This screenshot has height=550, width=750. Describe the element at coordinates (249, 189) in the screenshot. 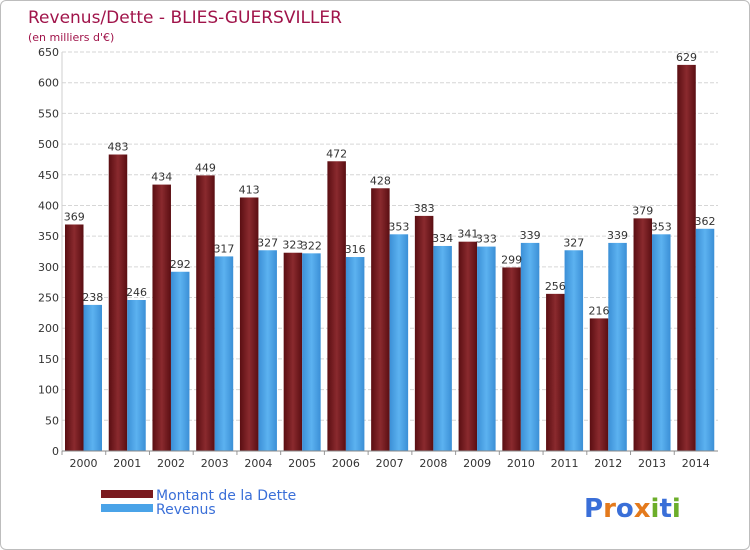

I see `data-label-debt: 413` at that location.